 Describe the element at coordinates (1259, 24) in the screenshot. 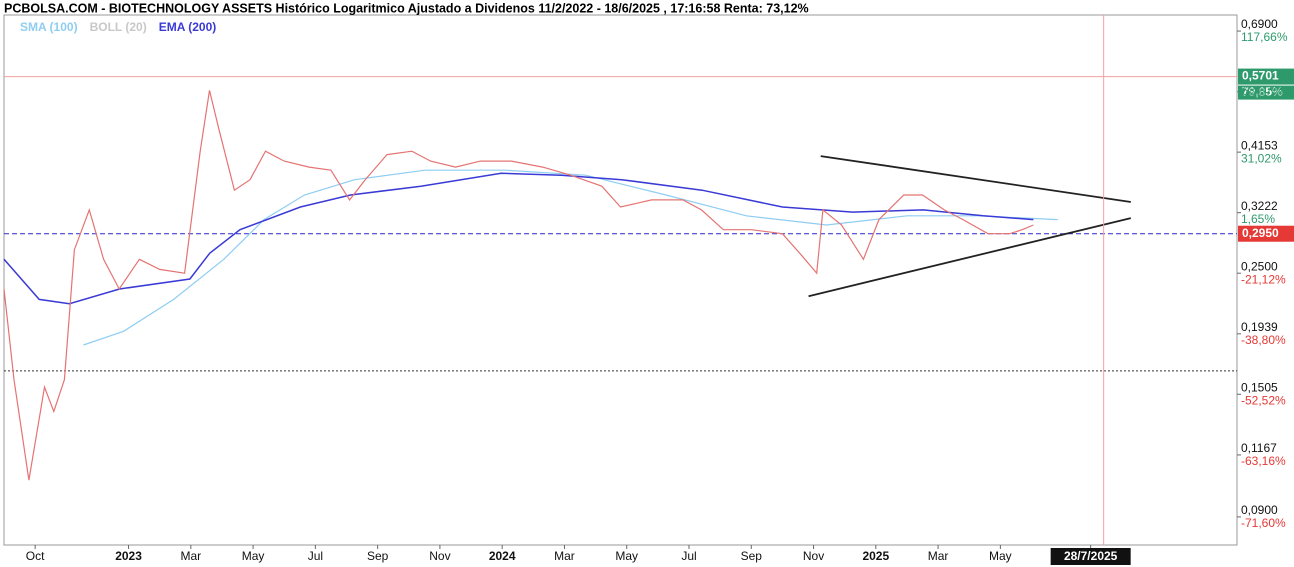

I see `y-tick-label: 0,6900` at that location.